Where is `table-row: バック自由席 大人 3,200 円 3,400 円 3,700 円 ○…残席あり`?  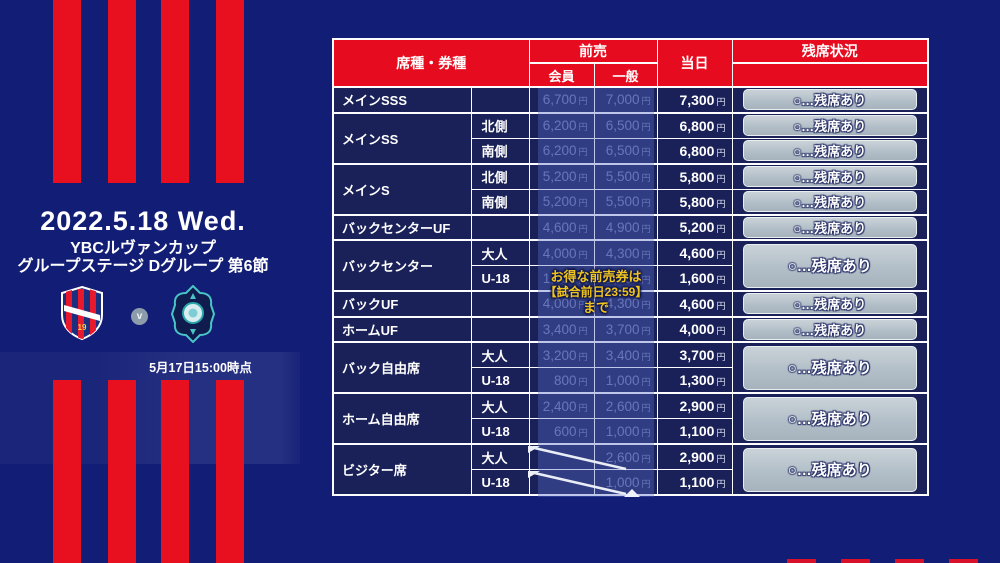 table-row: バック自由席 大人 3,200 円 3,400 円 3,700 円 ○…残席あり is located at coordinates (630, 367).